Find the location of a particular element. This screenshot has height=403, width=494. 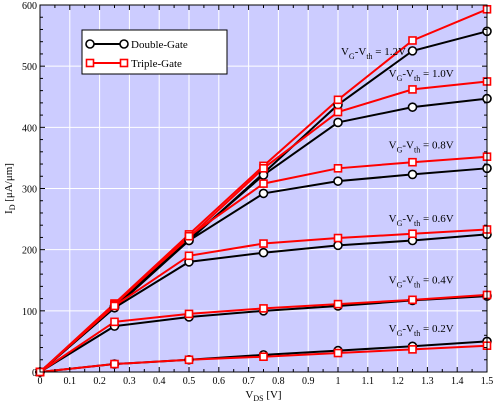

y-tick-label: 500 is located at coordinates (29, 67).